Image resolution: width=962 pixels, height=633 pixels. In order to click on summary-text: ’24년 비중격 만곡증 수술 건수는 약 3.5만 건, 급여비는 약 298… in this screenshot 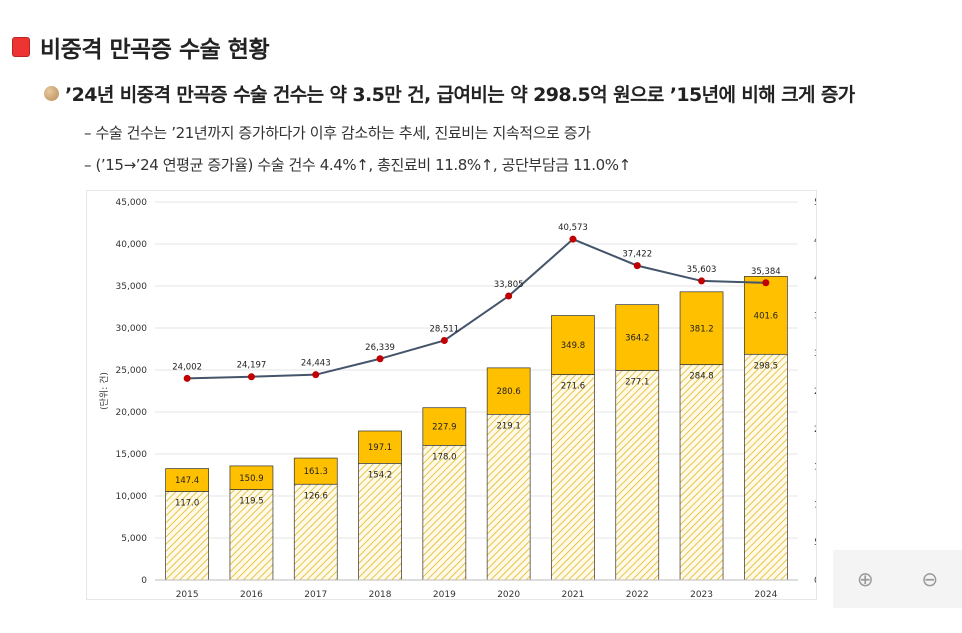, I will do `click(460, 95)`.